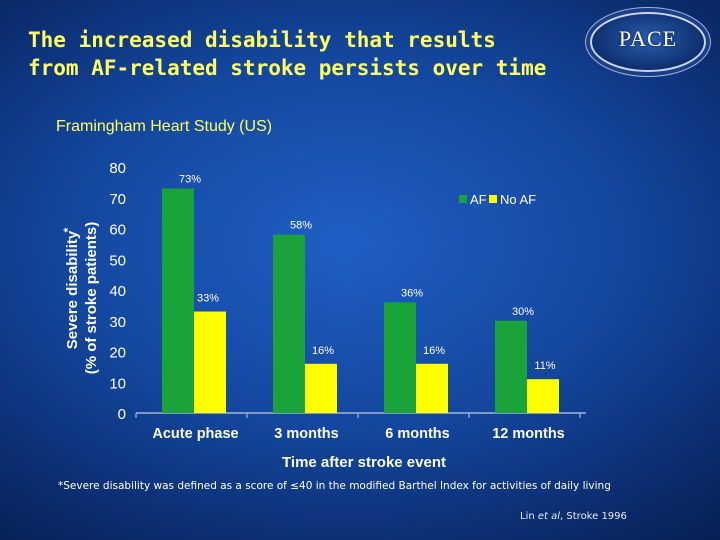  What do you see at coordinates (117, 291) in the screenshot?
I see `y-tick-label: 40` at bounding box center [117, 291].